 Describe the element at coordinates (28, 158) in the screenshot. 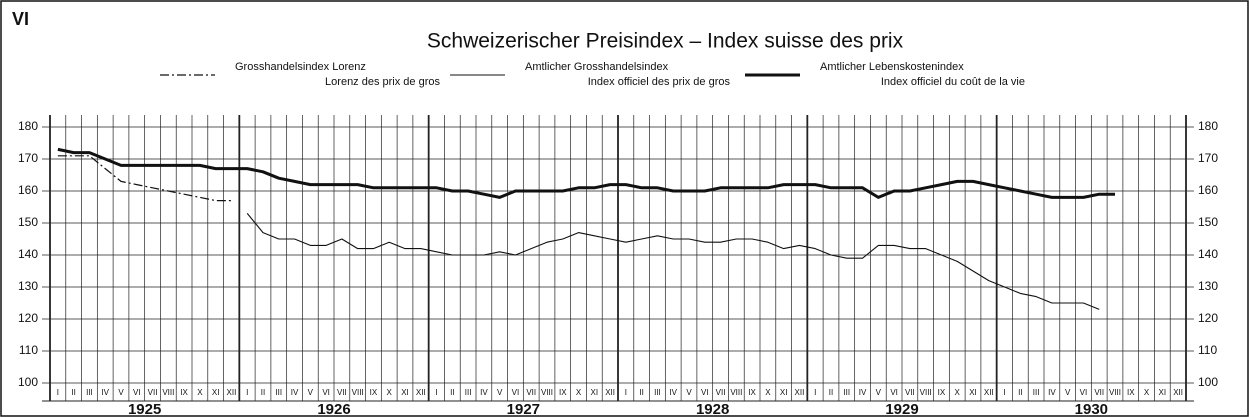

I see `y-tick-label: 170` at that location.